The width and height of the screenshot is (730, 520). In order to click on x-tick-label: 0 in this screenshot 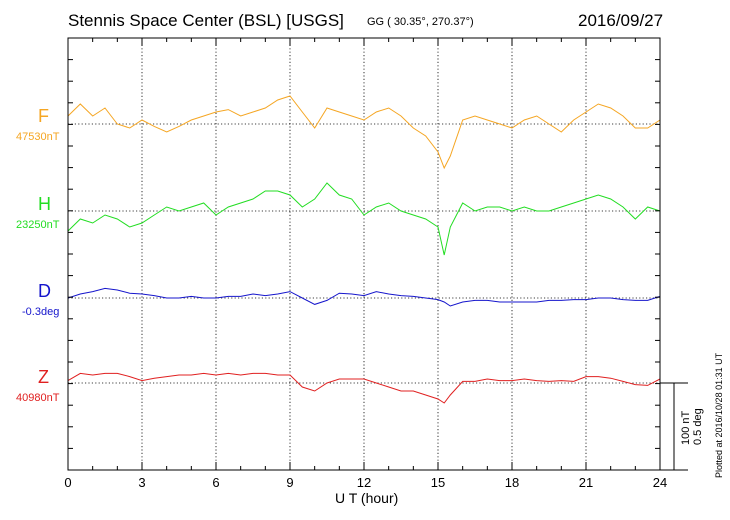, I will do `click(67, 482)`.